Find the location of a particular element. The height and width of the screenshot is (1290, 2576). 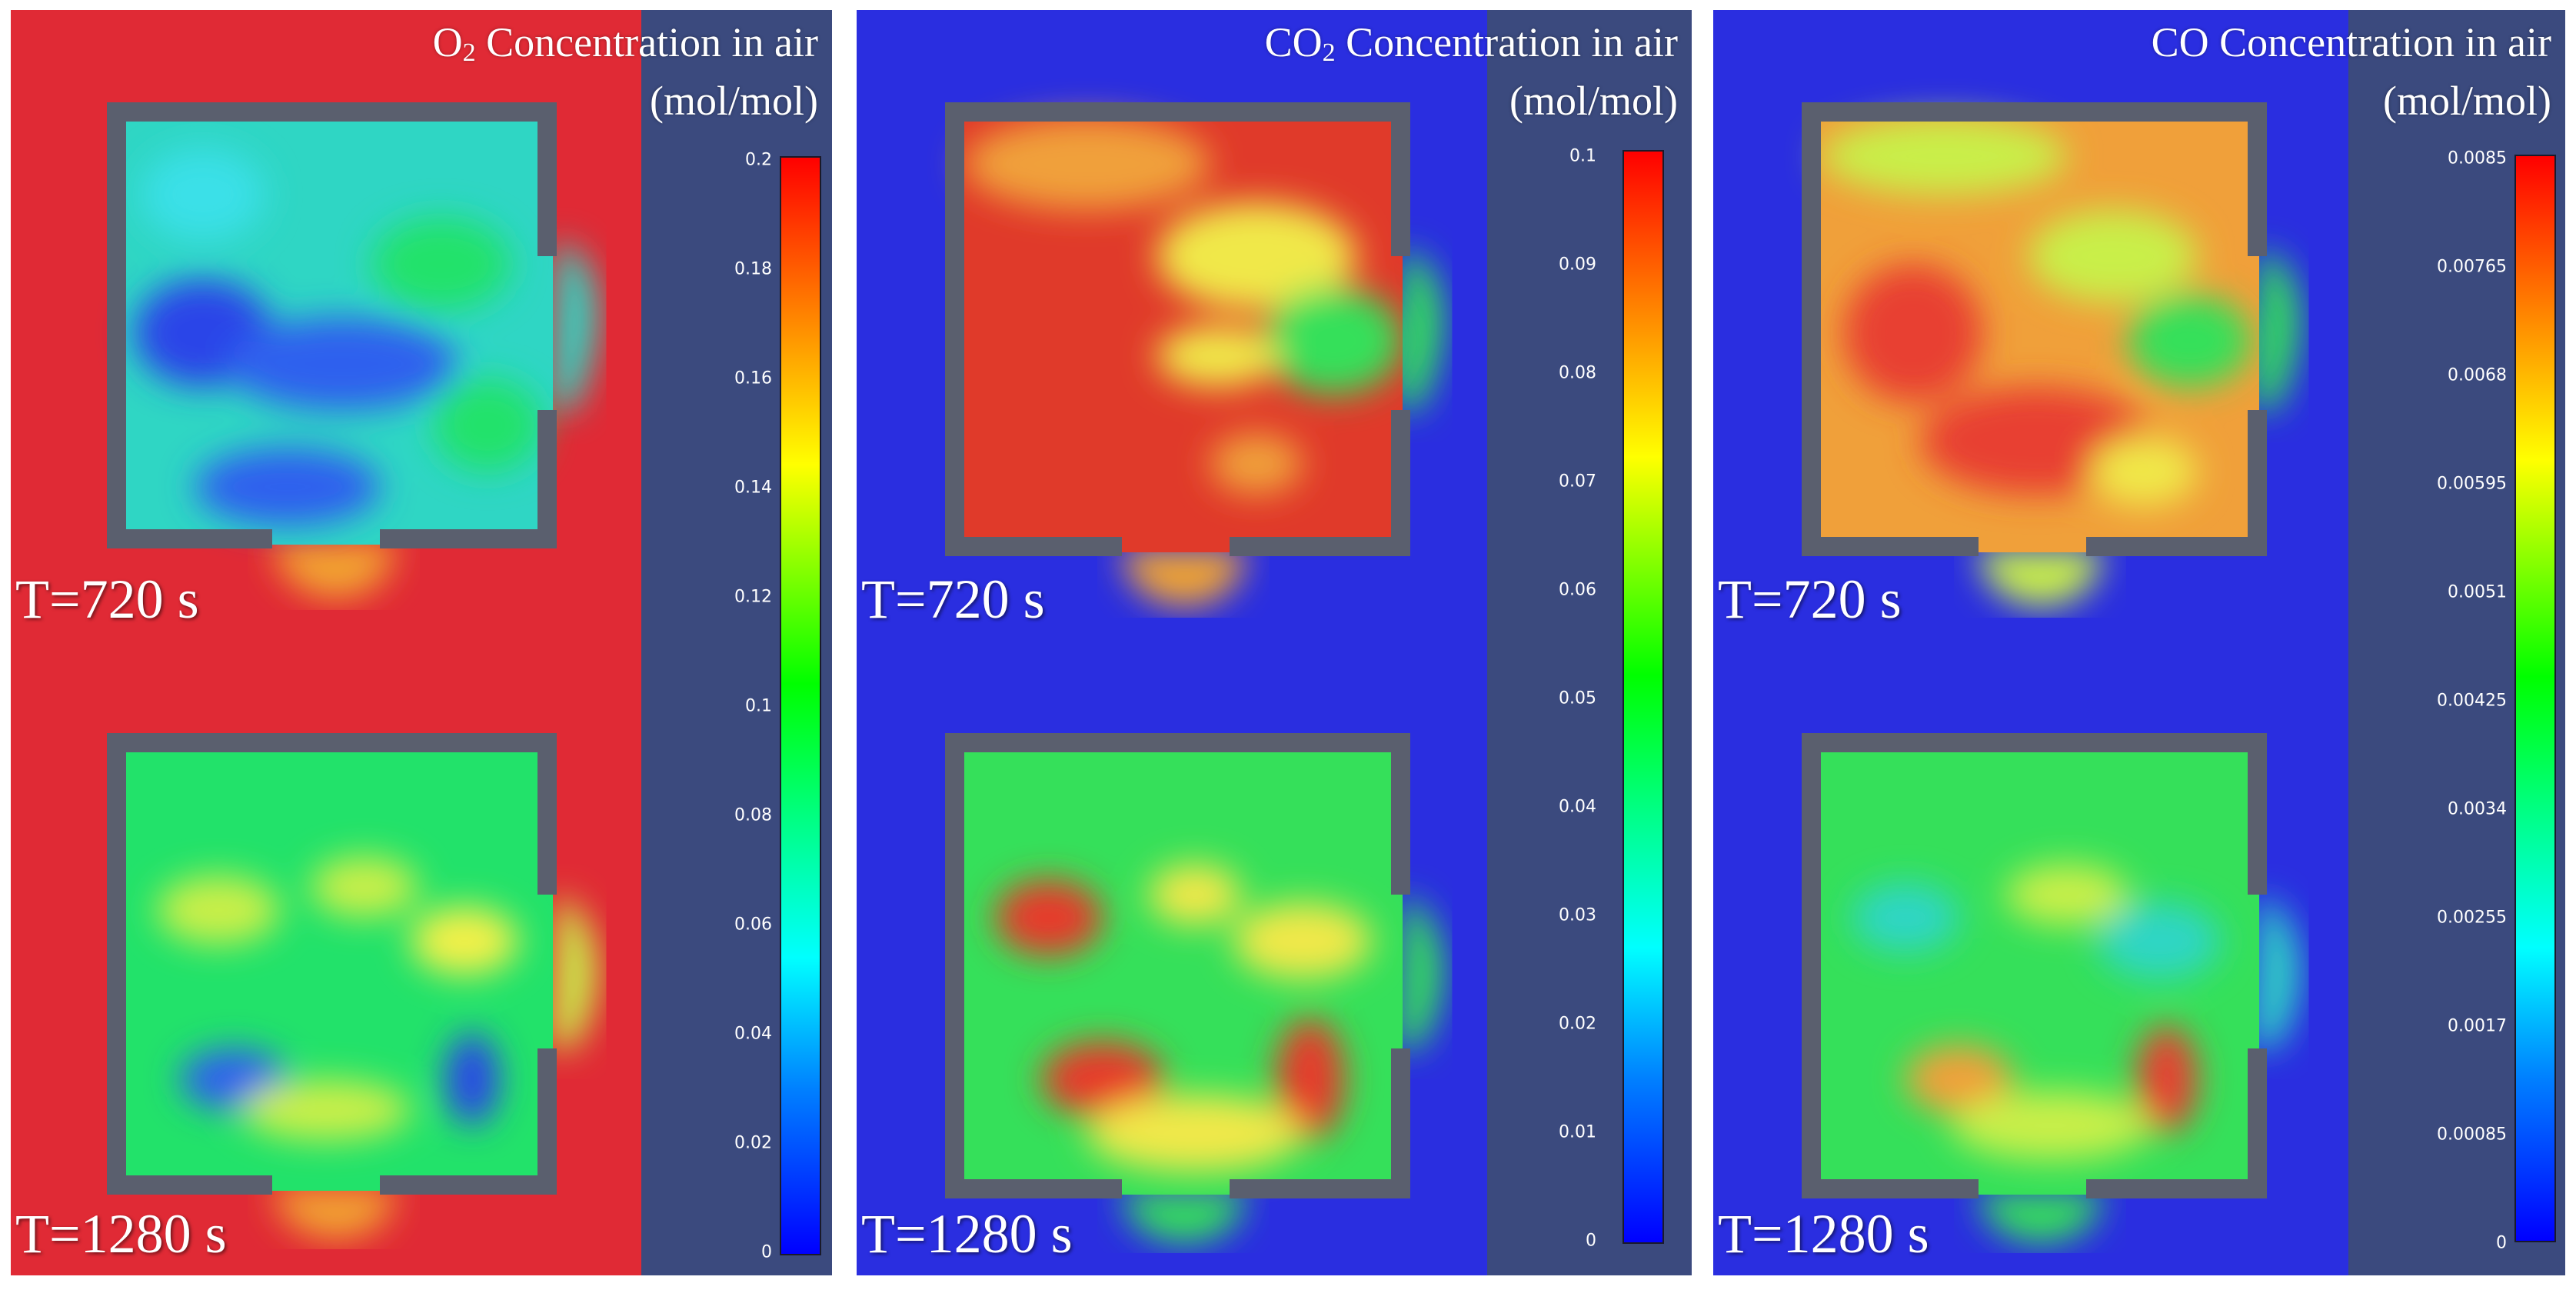

o2-tick: 0.08 is located at coordinates (753, 815).